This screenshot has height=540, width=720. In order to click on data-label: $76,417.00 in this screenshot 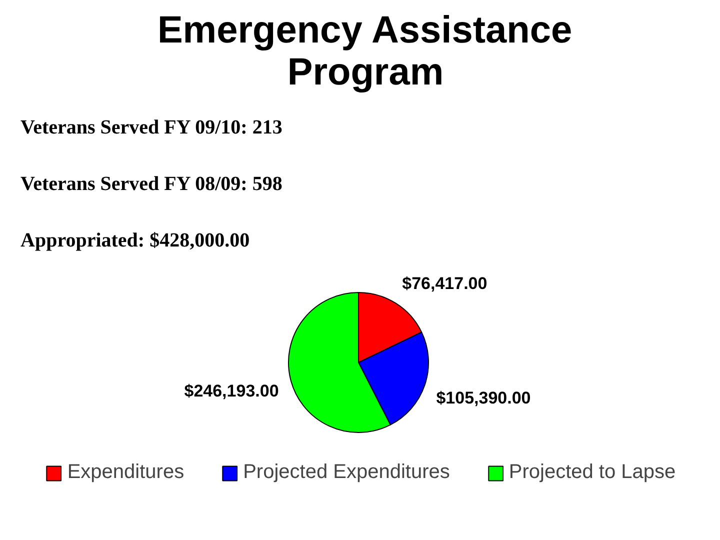, I will do `click(445, 284)`.